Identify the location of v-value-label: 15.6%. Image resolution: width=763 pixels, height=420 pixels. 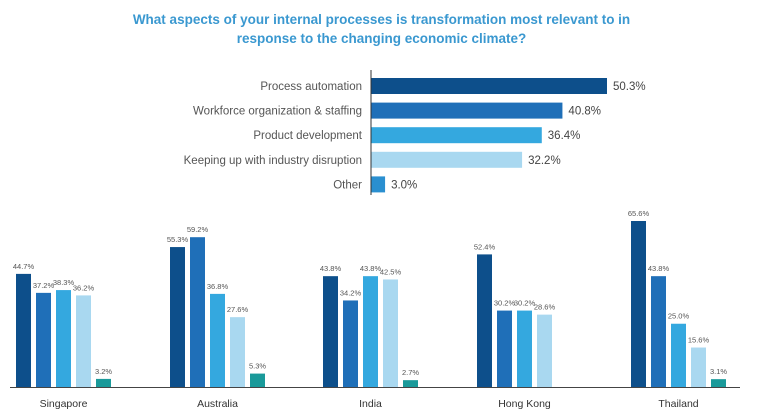
(699, 340).